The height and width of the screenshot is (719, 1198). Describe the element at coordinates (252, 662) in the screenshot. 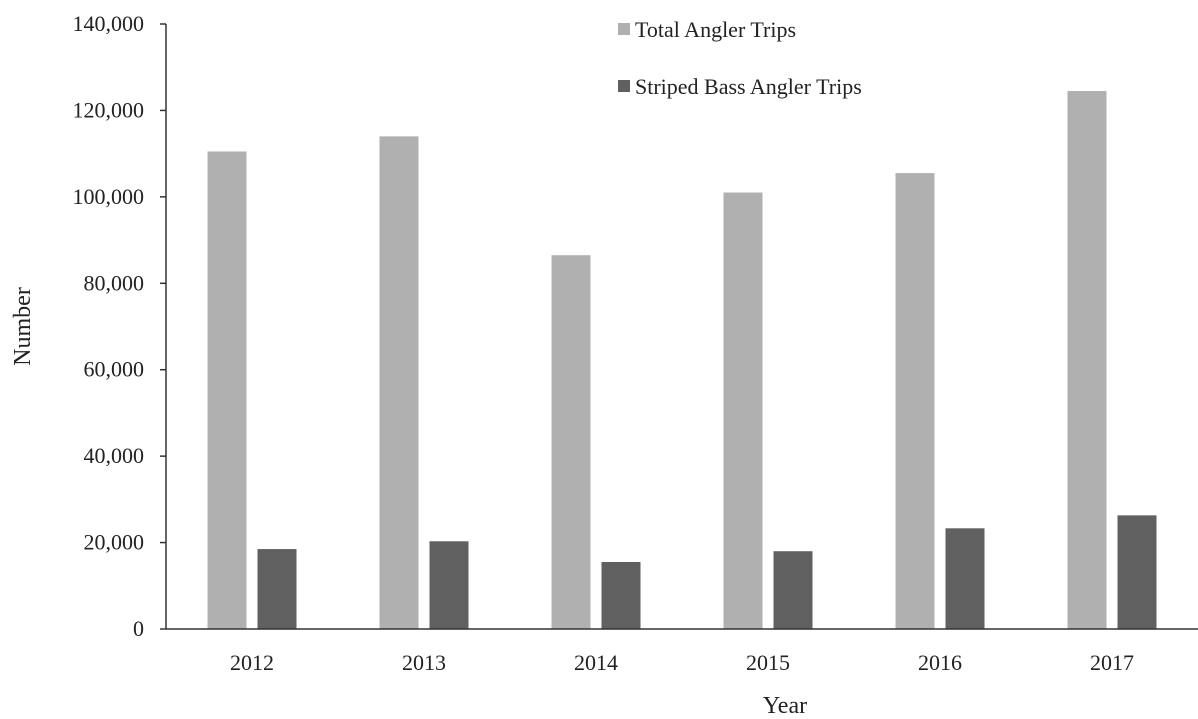

I see `x-tick-label: 2012` at that location.